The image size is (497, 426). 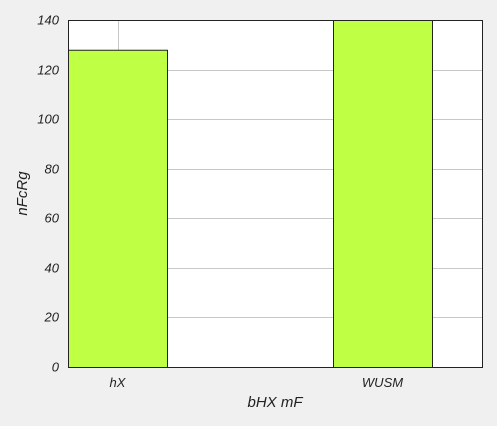 I want to click on y-tick-label: 40, so click(x=52, y=268).